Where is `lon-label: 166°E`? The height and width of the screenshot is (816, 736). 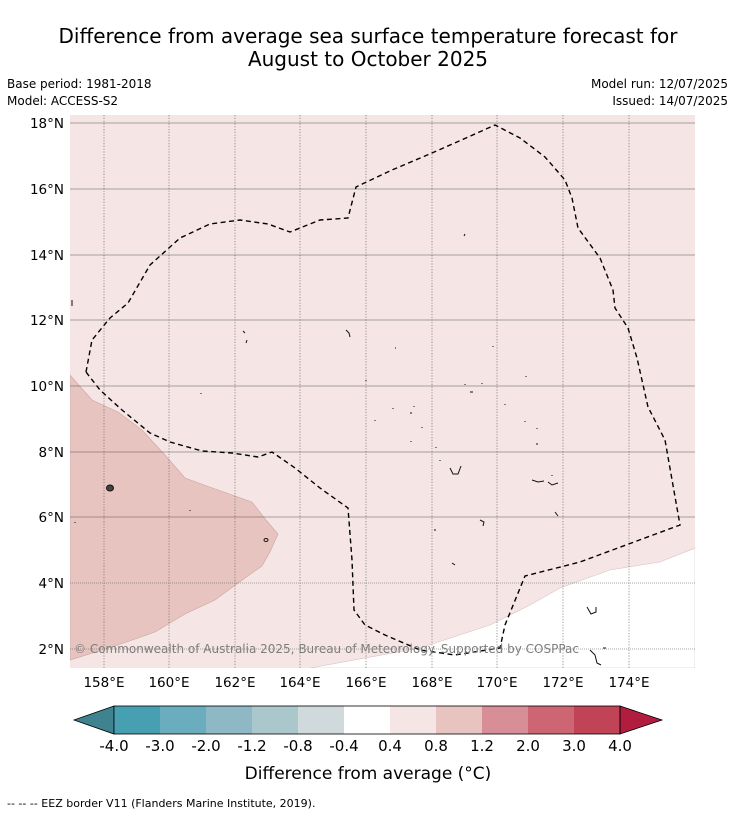 lon-label: 166°E is located at coordinates (365, 683).